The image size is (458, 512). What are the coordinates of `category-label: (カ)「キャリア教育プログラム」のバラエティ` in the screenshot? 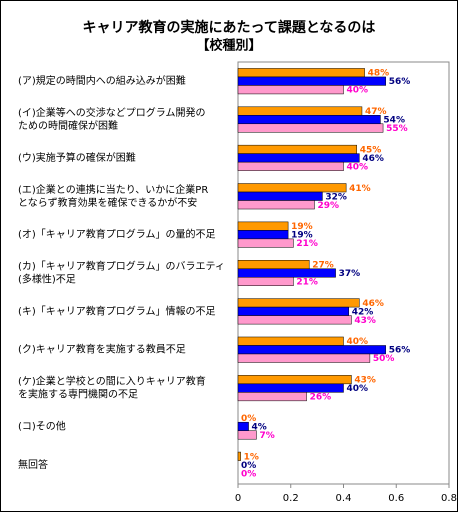 It's located at (121, 266).